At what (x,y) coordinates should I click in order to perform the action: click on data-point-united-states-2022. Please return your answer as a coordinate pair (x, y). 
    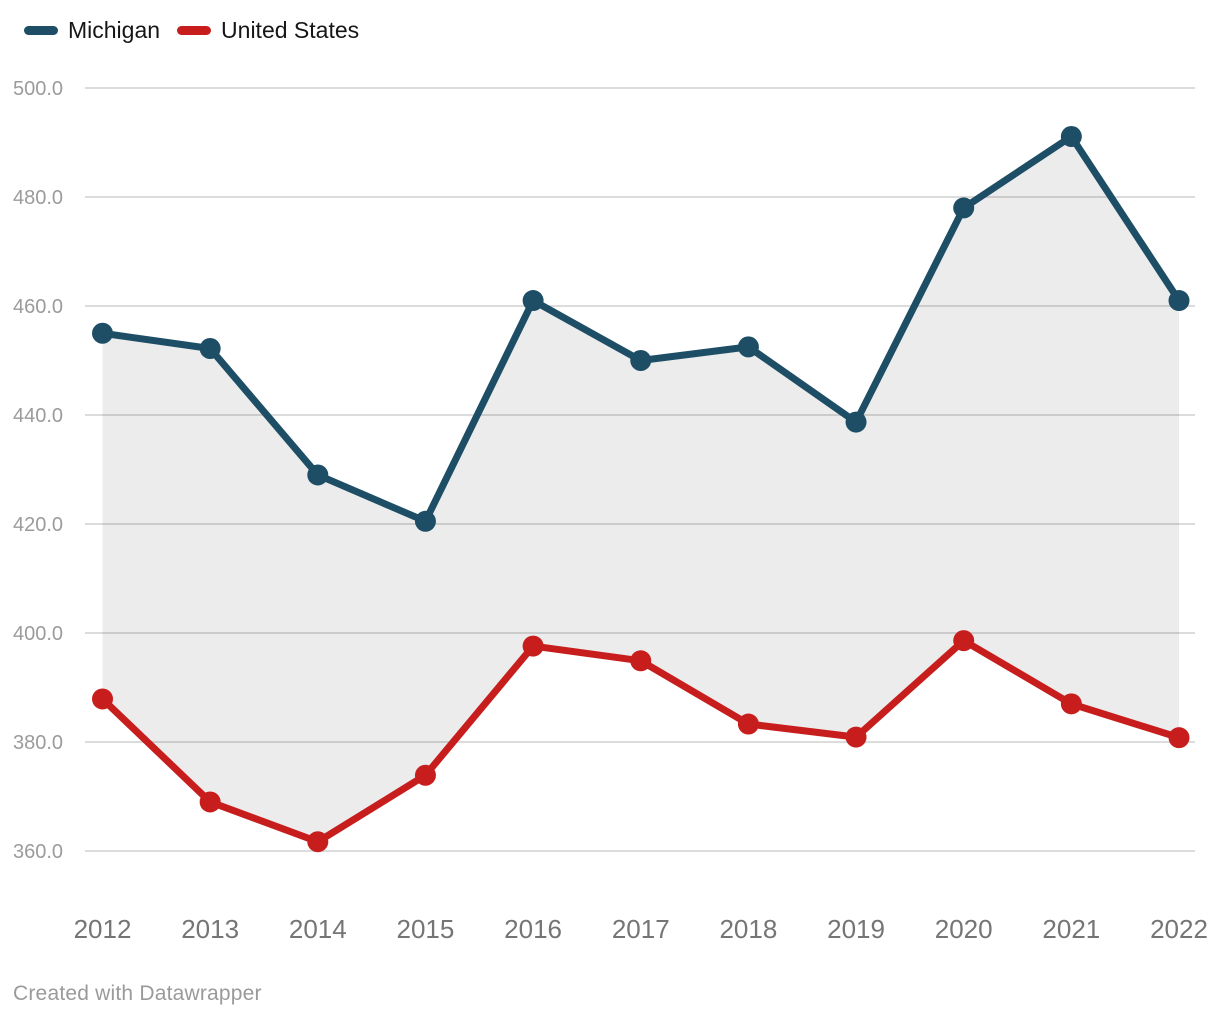
    Looking at the image, I should click on (1179, 738).